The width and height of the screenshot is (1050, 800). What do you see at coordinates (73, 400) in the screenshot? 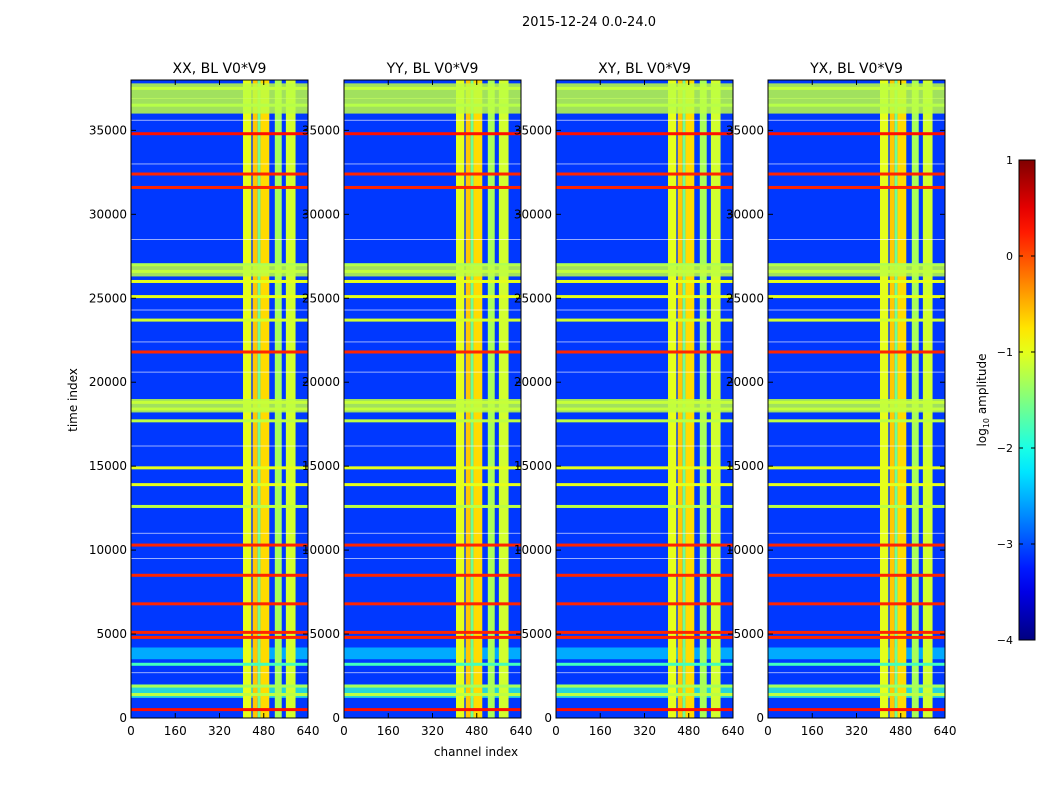
I see `y-axis-label: time index` at bounding box center [73, 400].